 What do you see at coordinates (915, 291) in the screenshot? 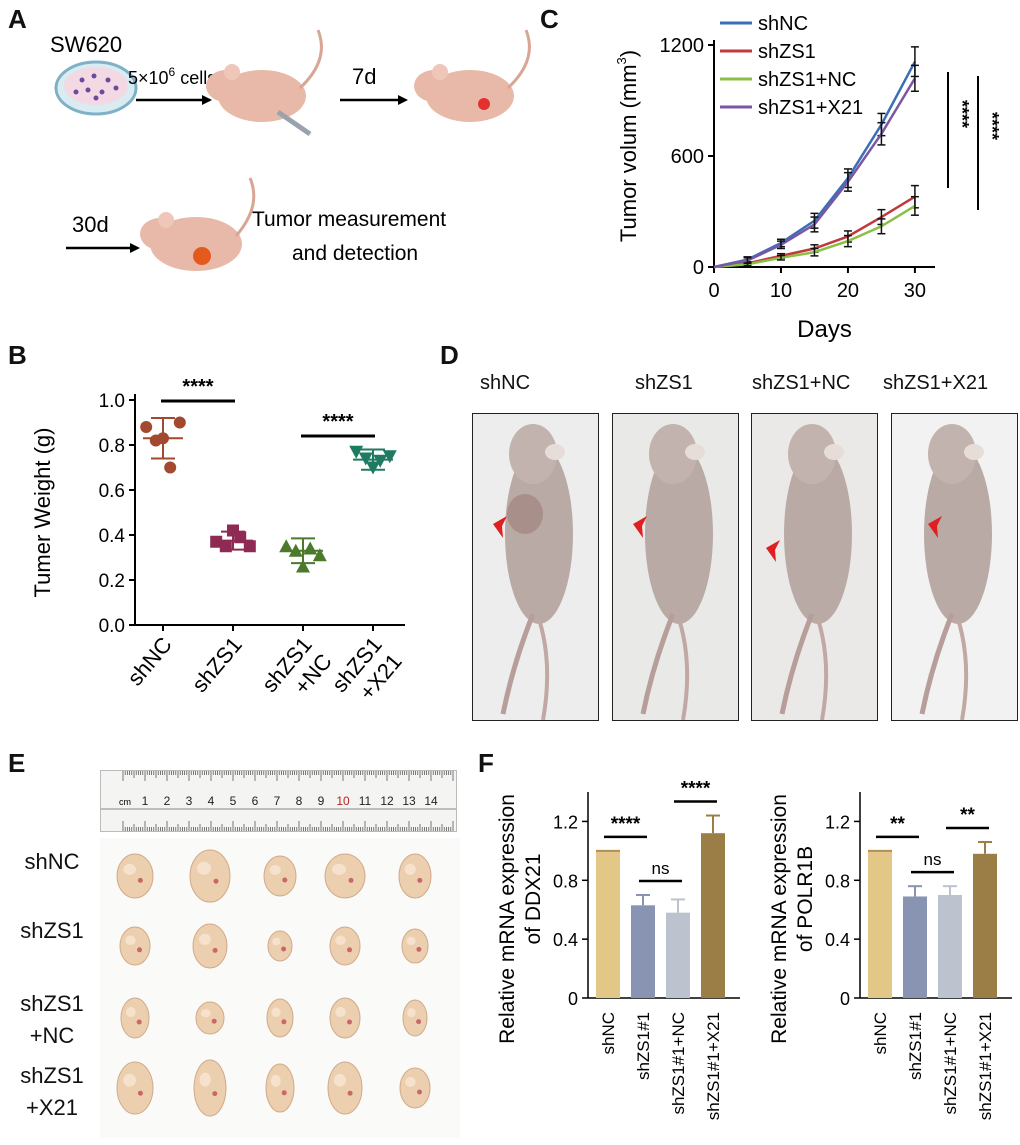
I see `x-tick-label: 30` at bounding box center [915, 291].